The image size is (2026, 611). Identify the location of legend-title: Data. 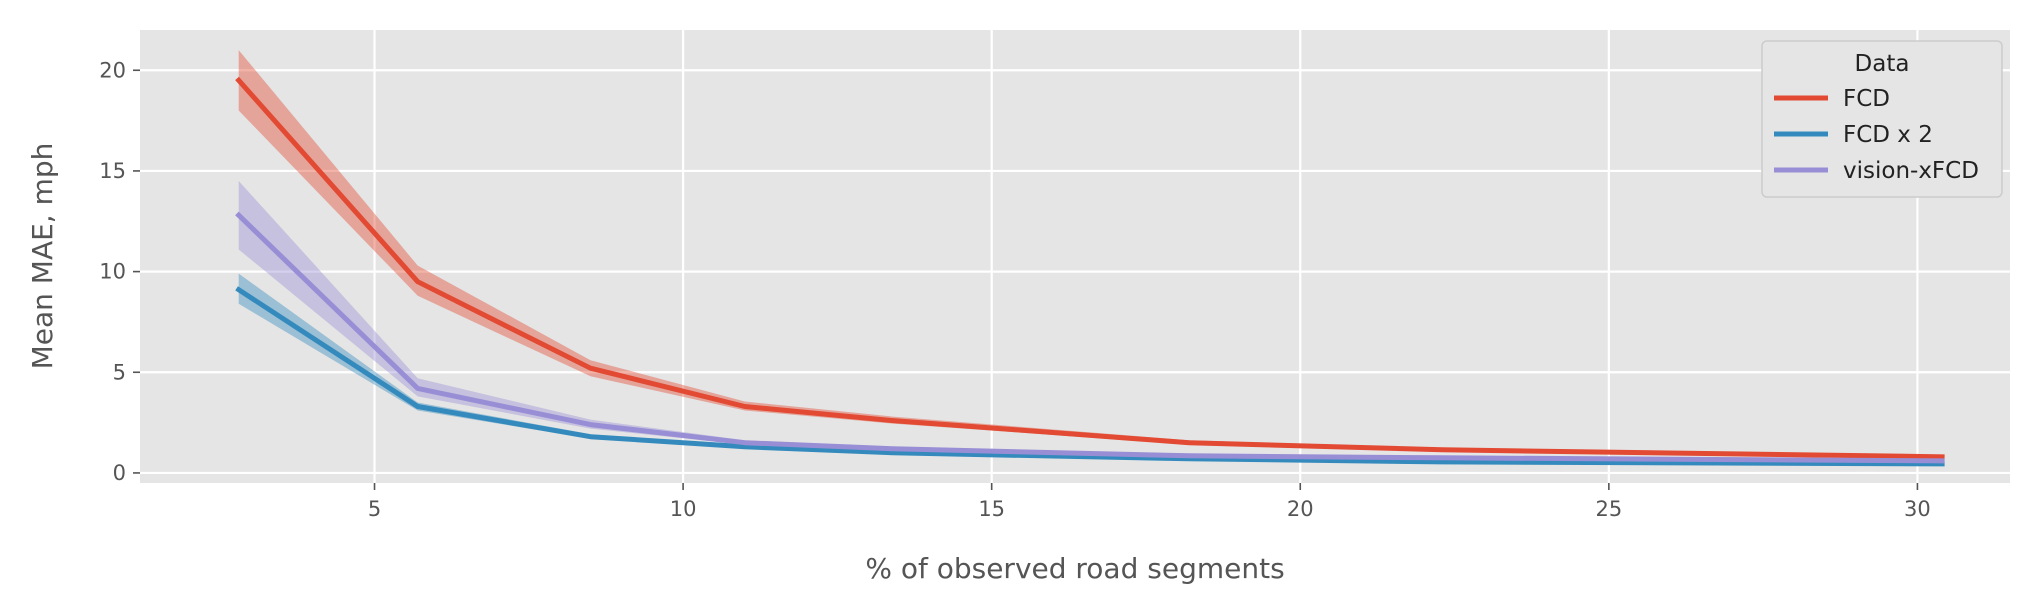
(1882, 64).